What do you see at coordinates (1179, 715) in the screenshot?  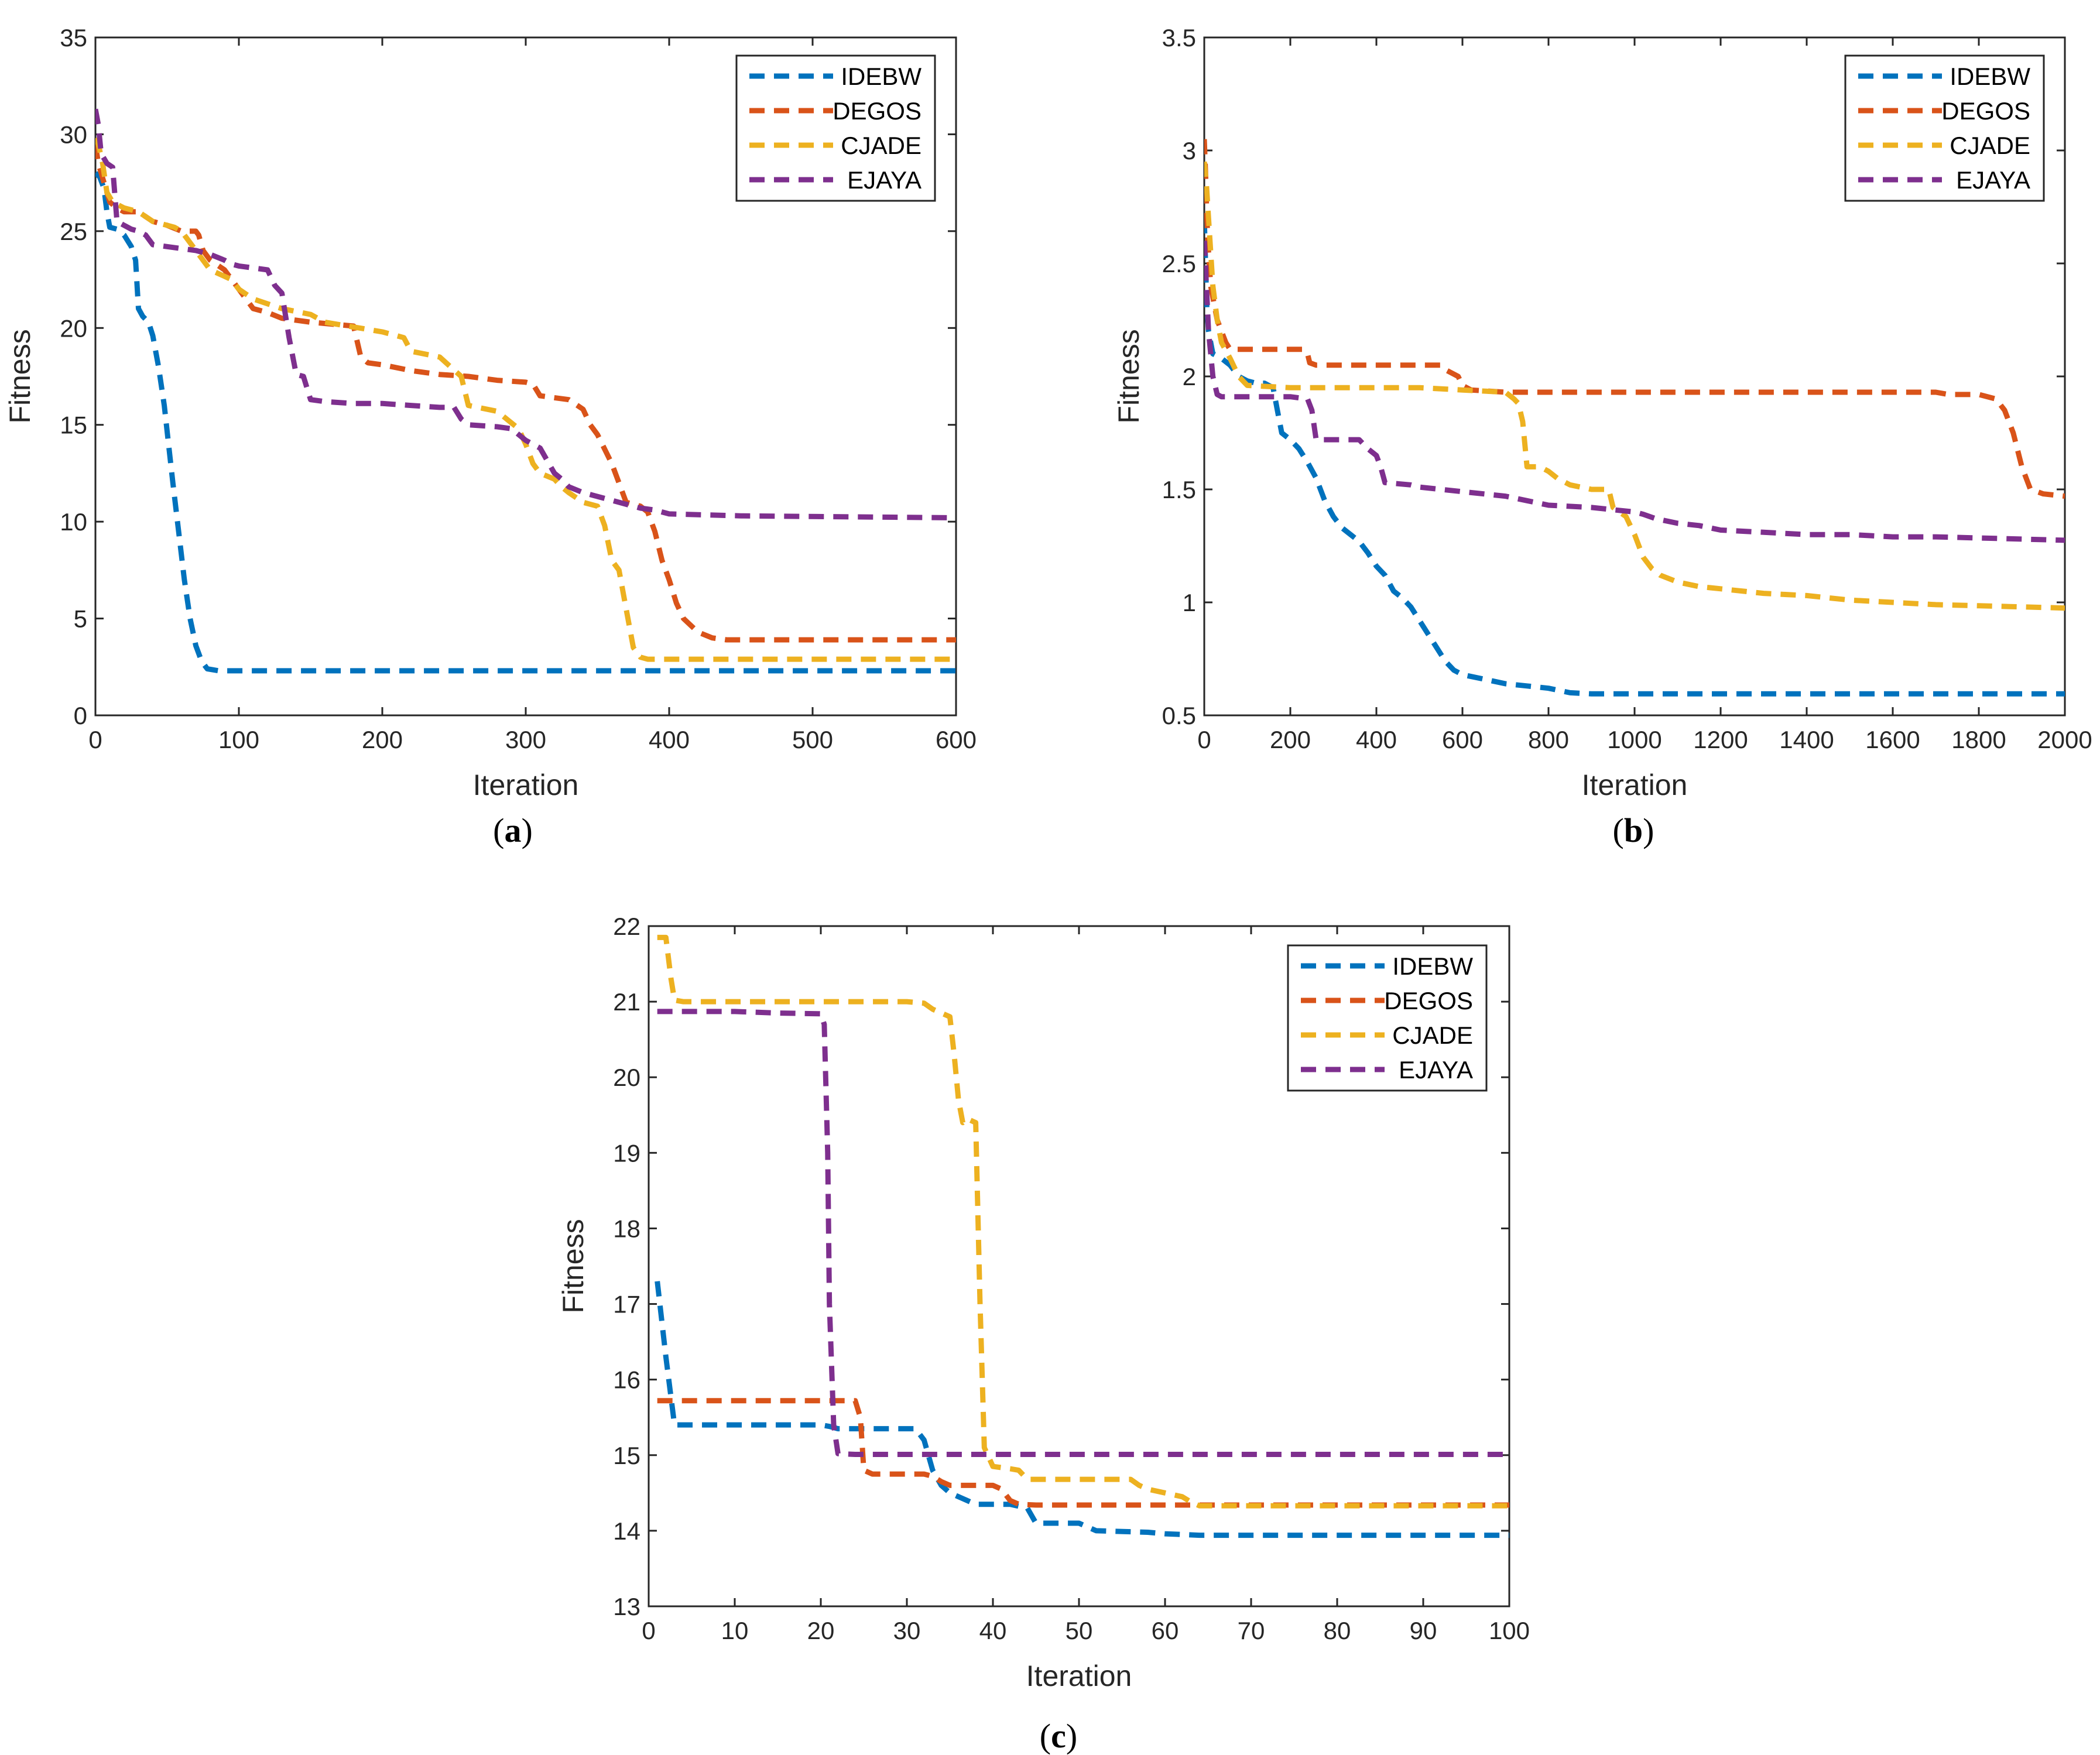 I see `y-tick-label: 0.5` at bounding box center [1179, 715].